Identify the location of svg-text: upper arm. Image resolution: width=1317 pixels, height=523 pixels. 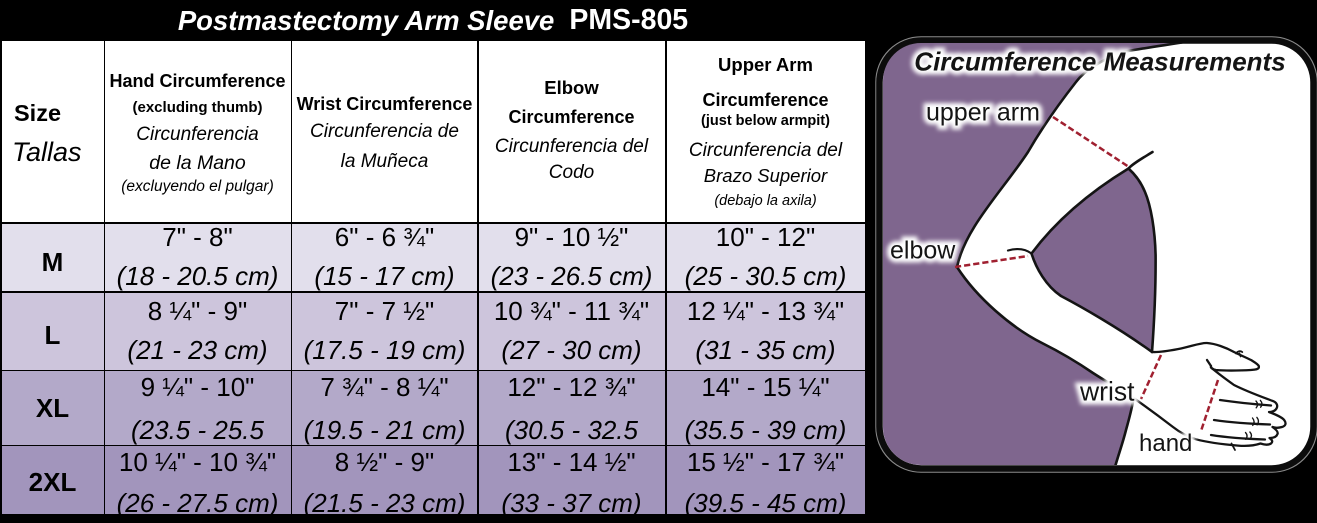
(983, 113).